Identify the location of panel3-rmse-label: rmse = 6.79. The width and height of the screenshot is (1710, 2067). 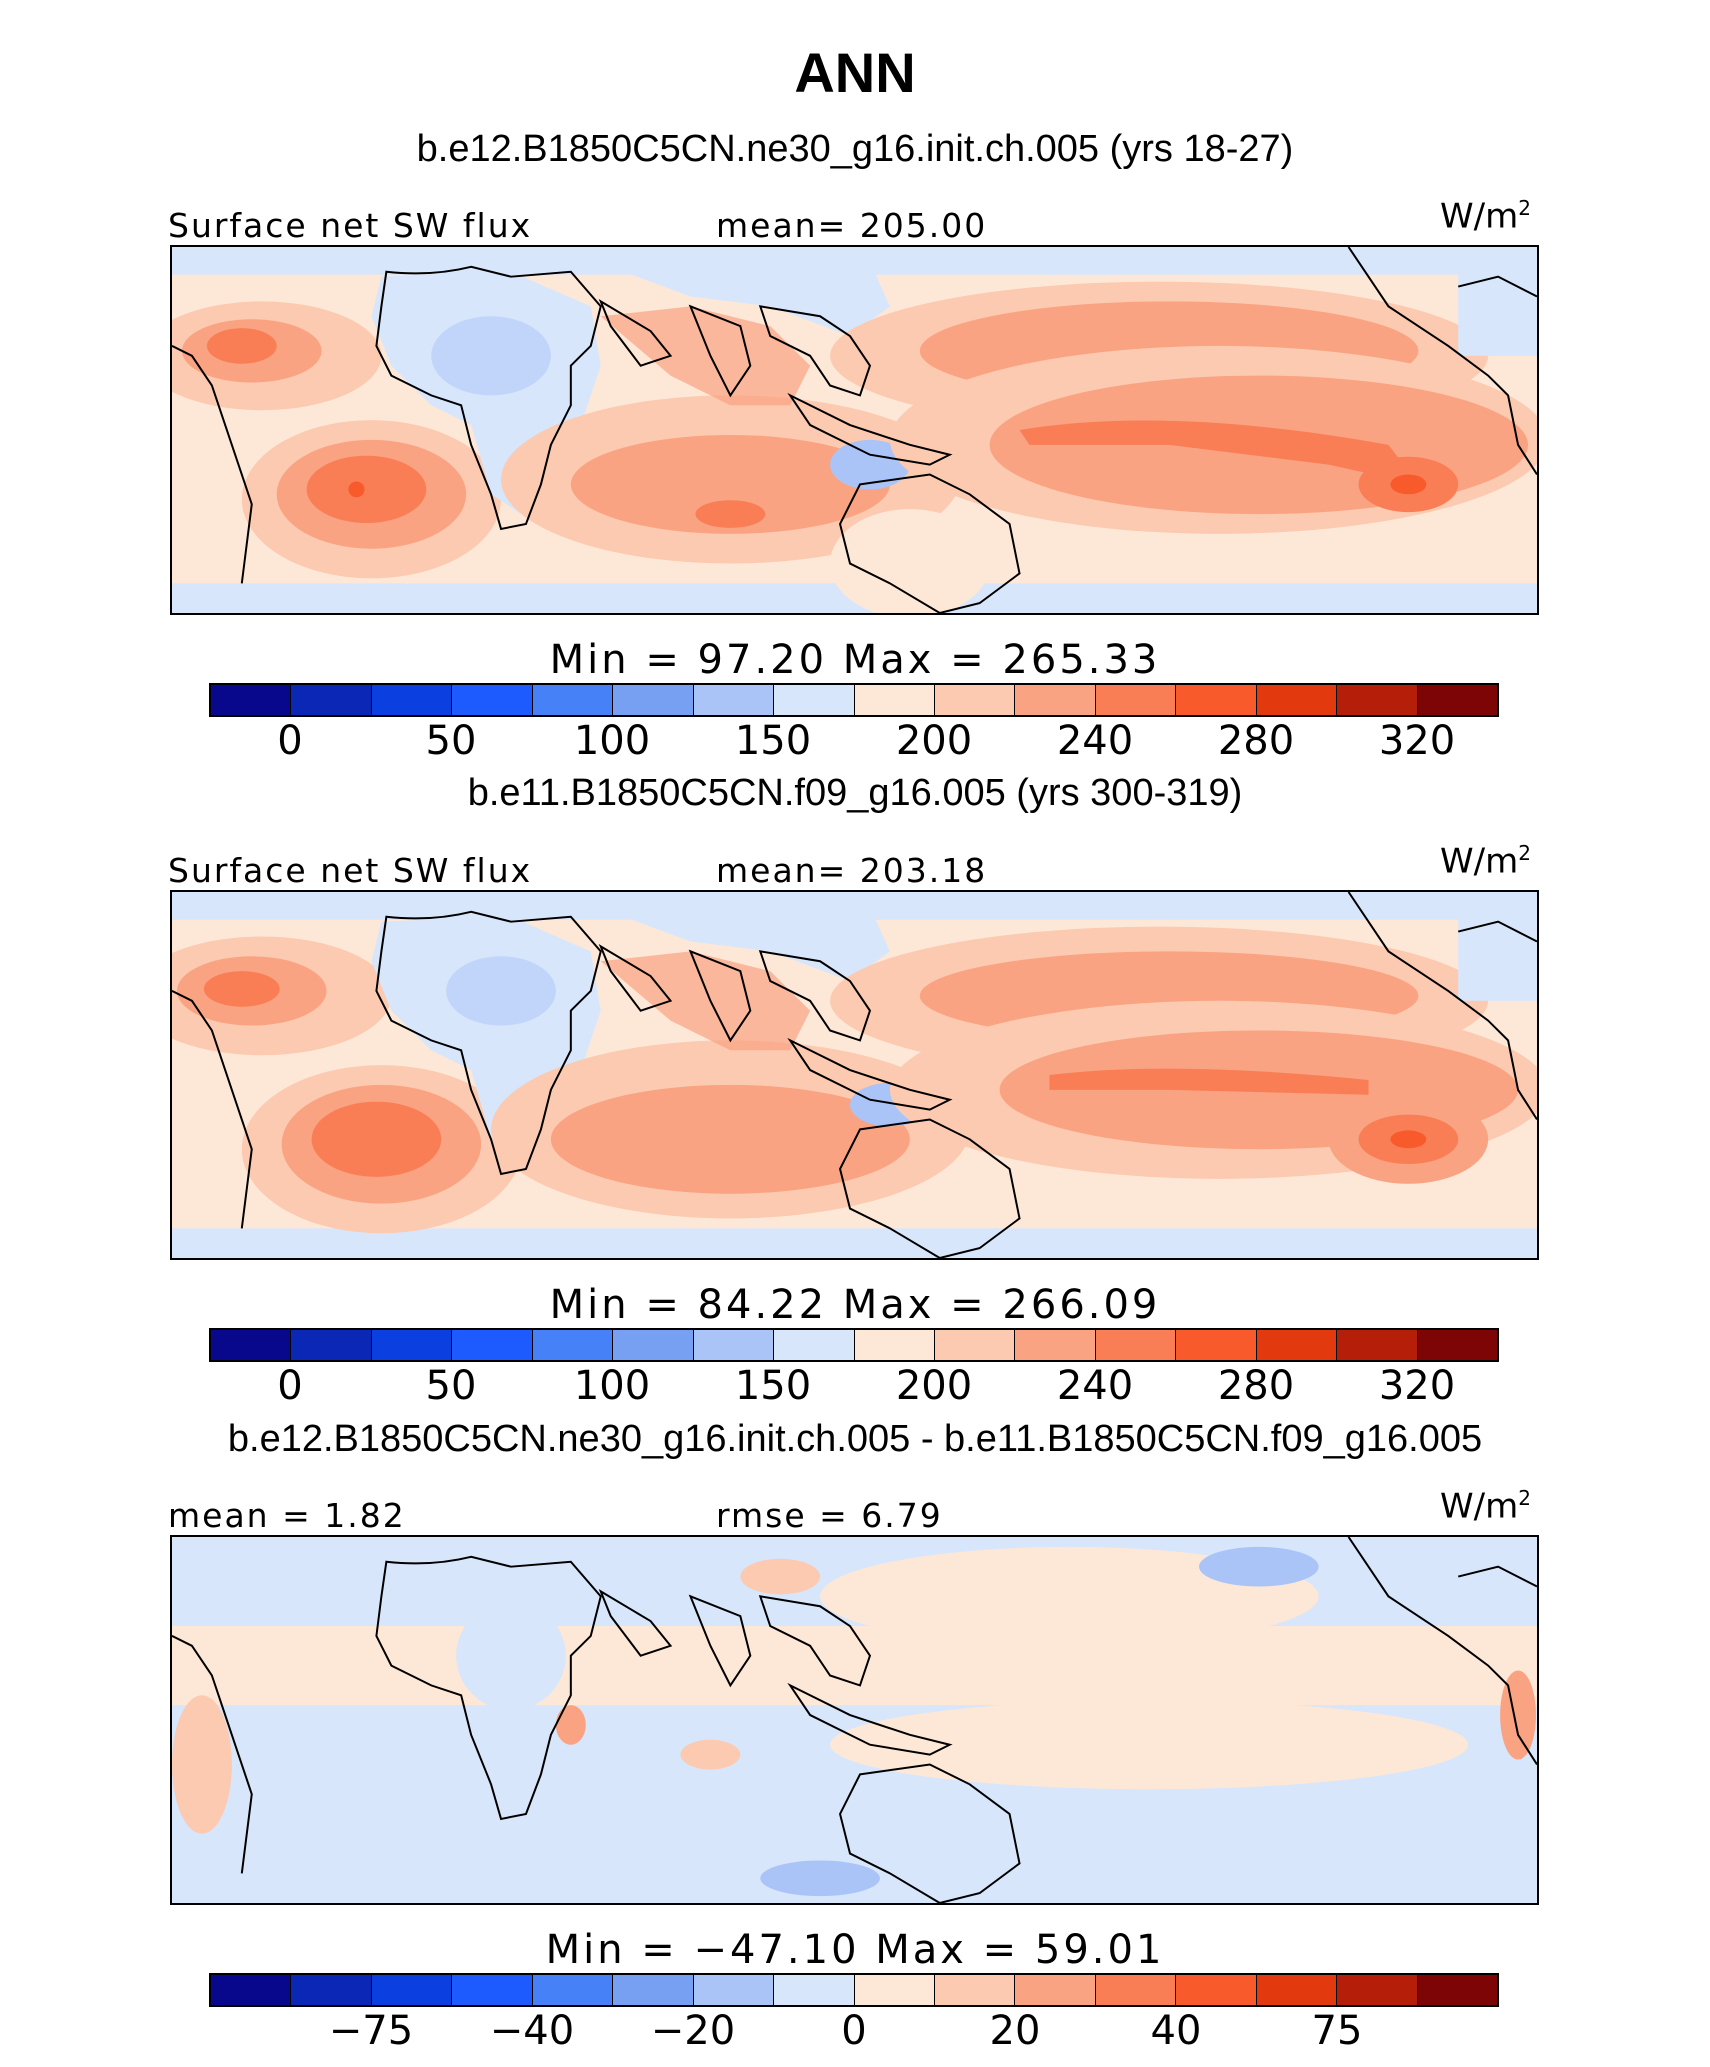
(829, 1515).